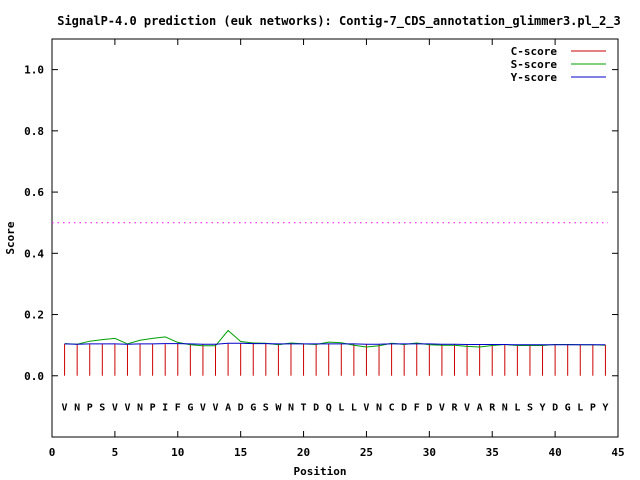 This screenshot has width=640, height=480. Describe the element at coordinates (34, 376) in the screenshot. I see `y-tick-label: 0.0` at that location.